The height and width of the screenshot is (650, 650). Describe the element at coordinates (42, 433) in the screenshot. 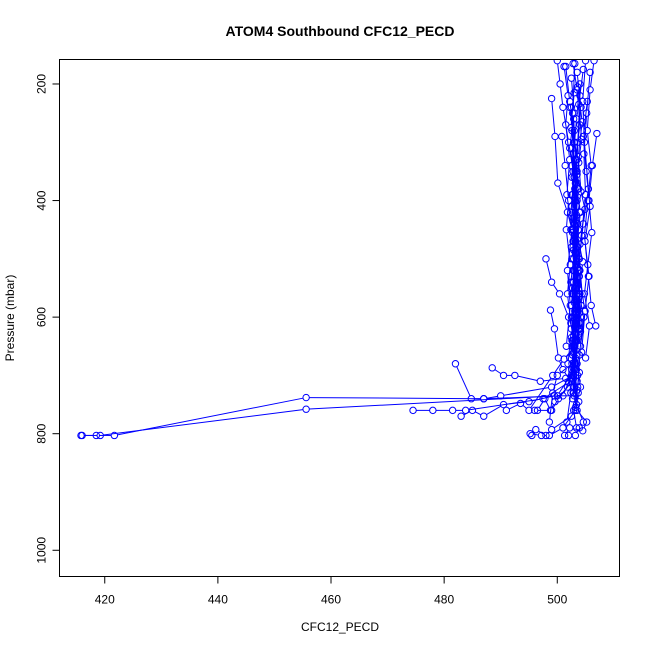

I see `y-tick-label: 800` at that location.